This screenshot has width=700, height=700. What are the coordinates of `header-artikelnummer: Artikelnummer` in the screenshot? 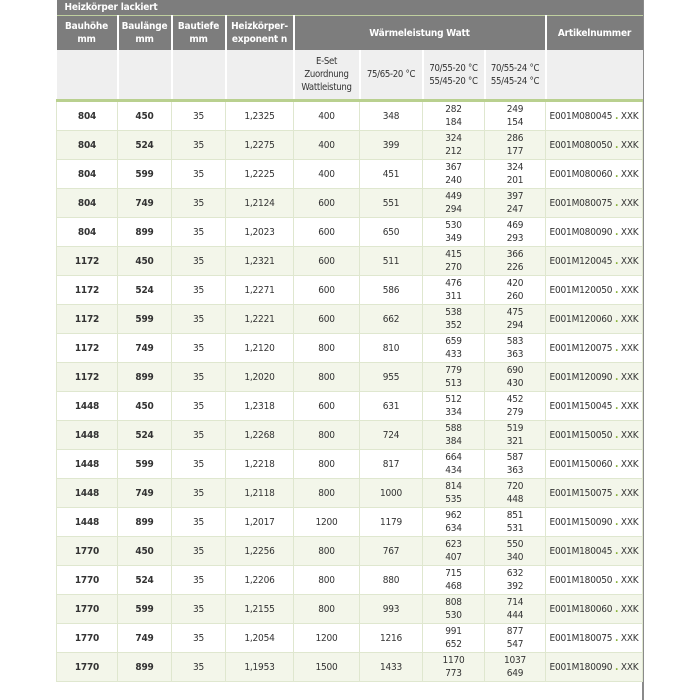 It's located at (594, 32).